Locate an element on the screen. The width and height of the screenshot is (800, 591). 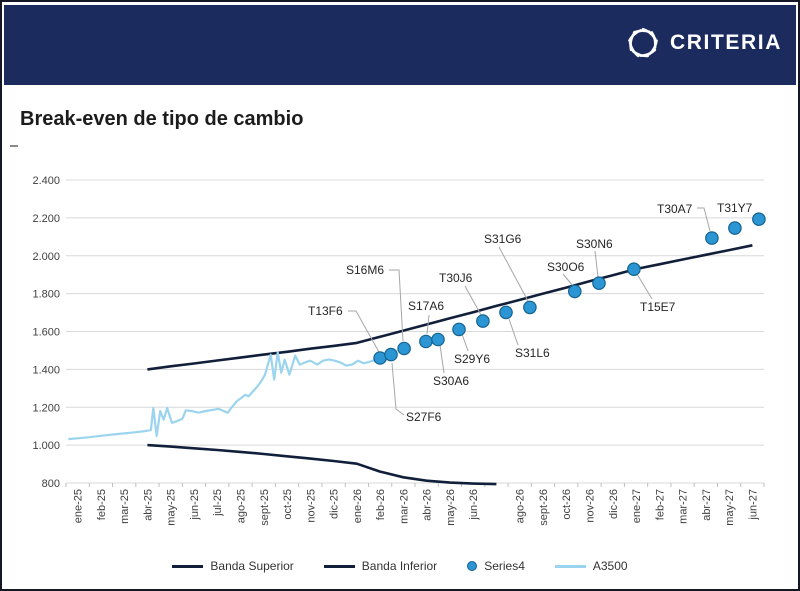
label-leader-s30o6 is located at coordinates (568, 280).